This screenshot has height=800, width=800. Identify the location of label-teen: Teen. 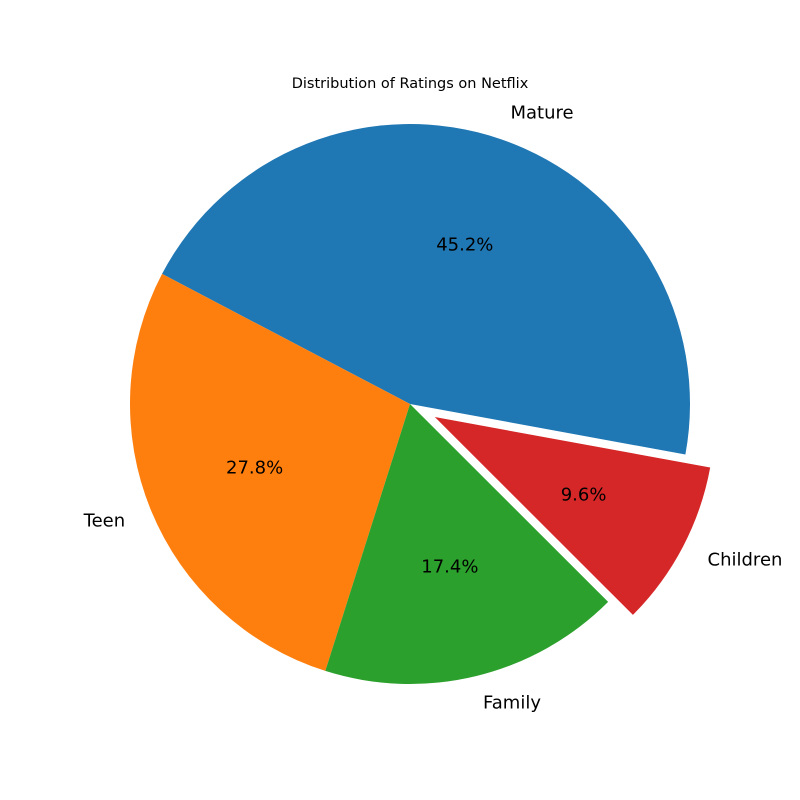
(104, 521).